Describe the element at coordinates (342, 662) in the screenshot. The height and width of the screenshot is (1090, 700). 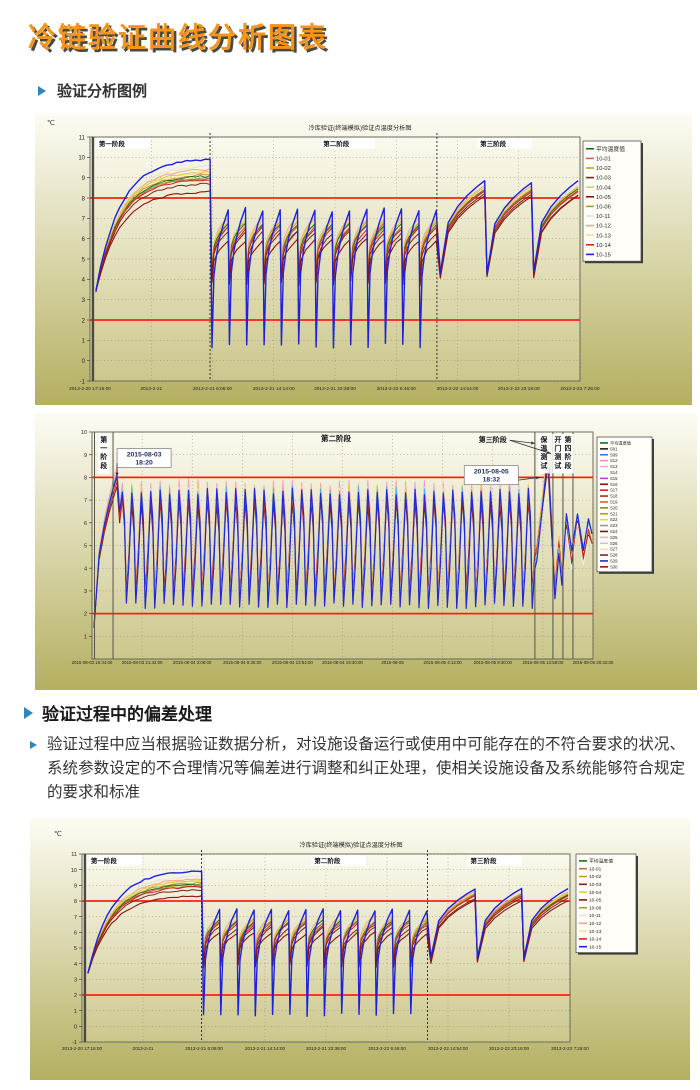
I see `svg-text: 2015-08-04 19:30:00` at that location.